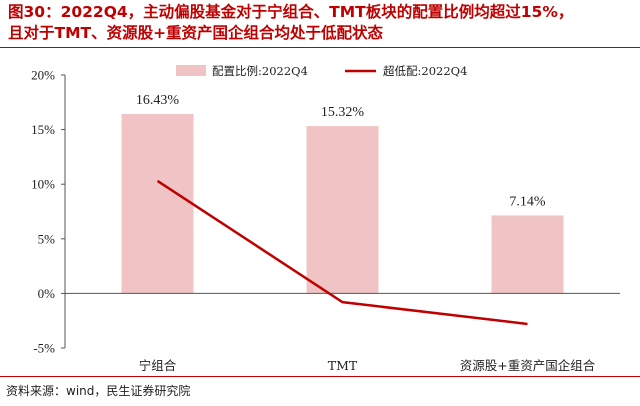 The width and height of the screenshot is (640, 406). I want to click on x-category-label-0: 宁组合, so click(158, 365).